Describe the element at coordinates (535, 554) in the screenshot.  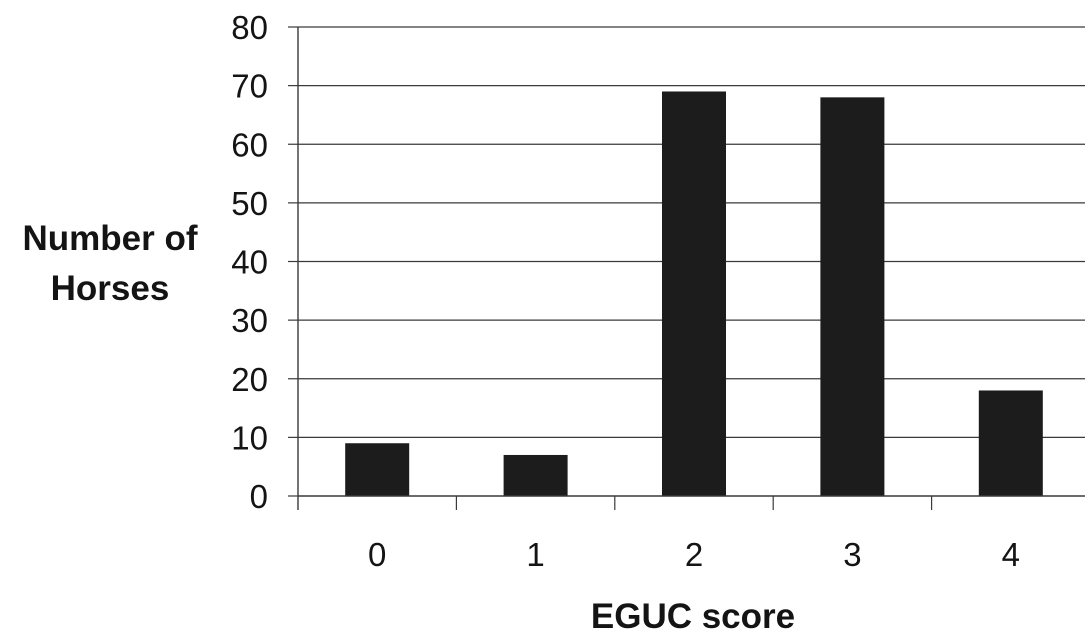
I see `x-tick-label: 1` at that location.